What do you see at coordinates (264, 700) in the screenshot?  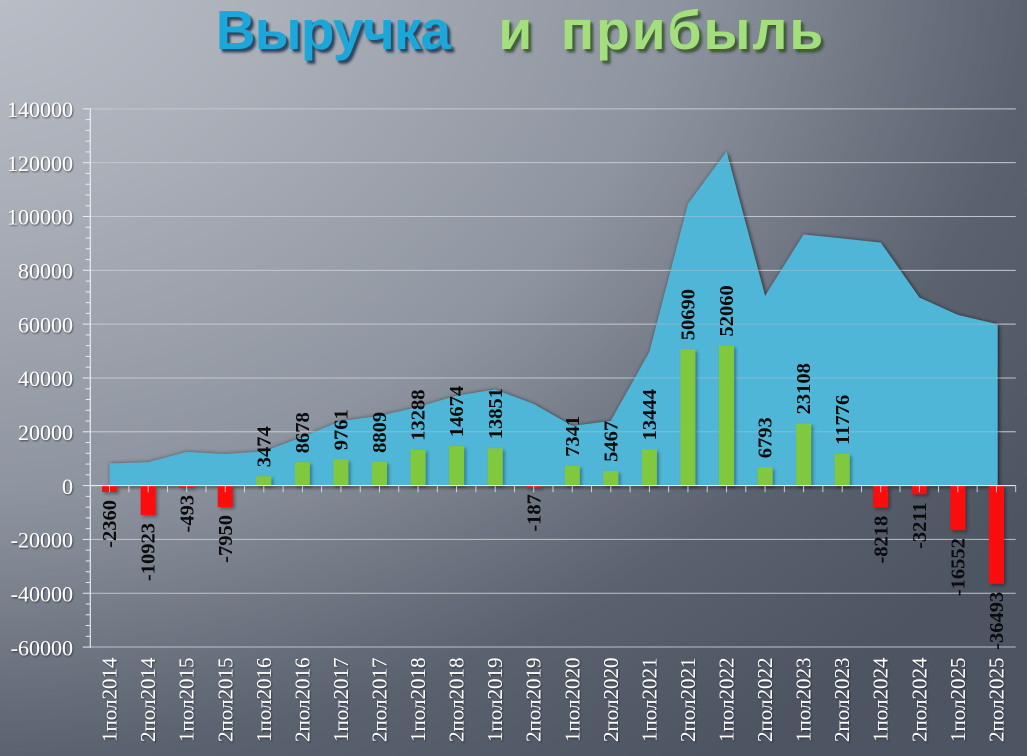 I see `svg-text: 1пол2016` at bounding box center [264, 700].